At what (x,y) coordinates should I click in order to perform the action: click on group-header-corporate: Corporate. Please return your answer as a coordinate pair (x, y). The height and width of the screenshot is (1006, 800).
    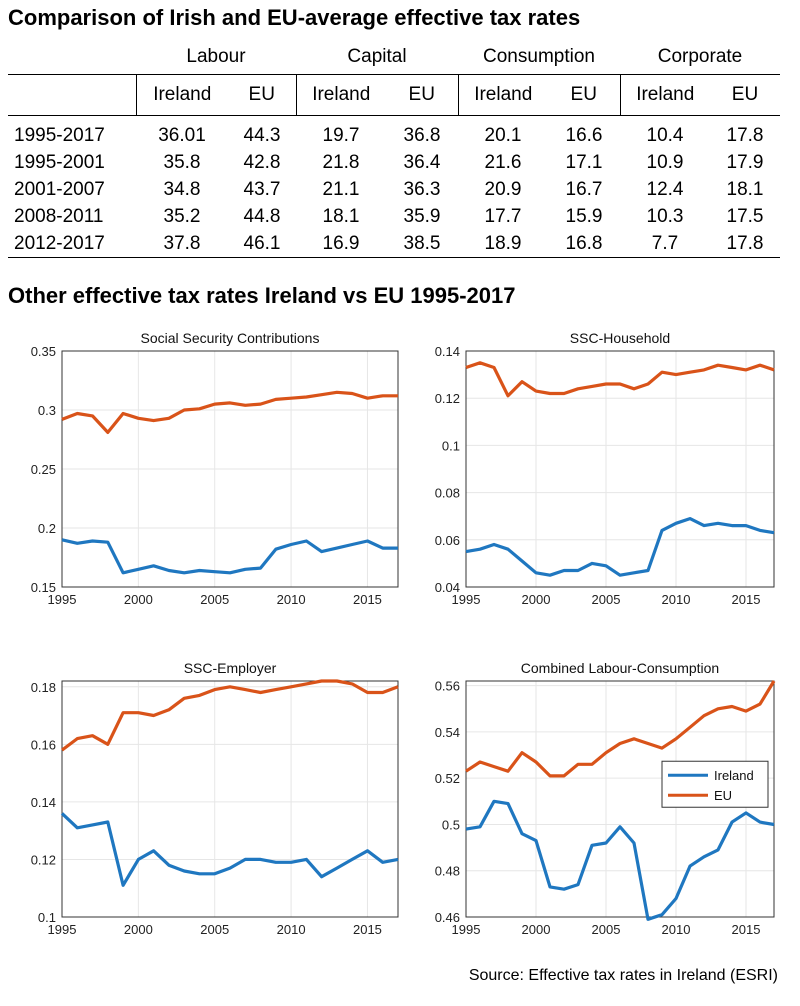
    Looking at the image, I should click on (700, 56).